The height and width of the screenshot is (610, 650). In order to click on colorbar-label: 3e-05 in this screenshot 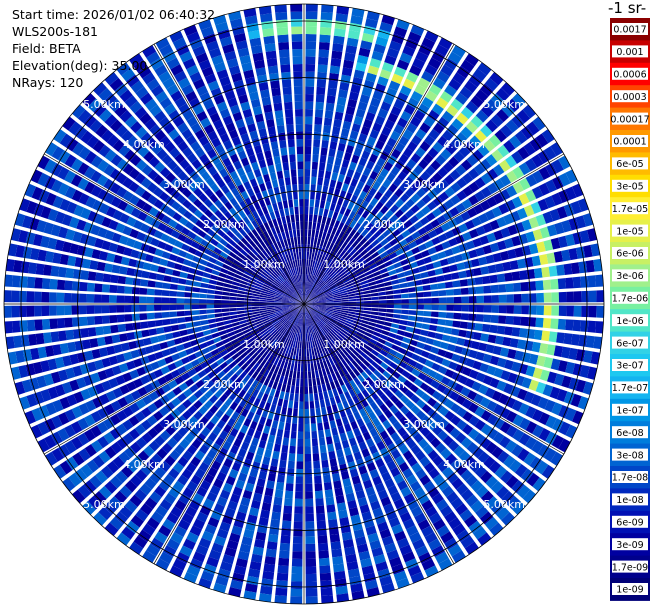, I will do `click(629, 187)`.